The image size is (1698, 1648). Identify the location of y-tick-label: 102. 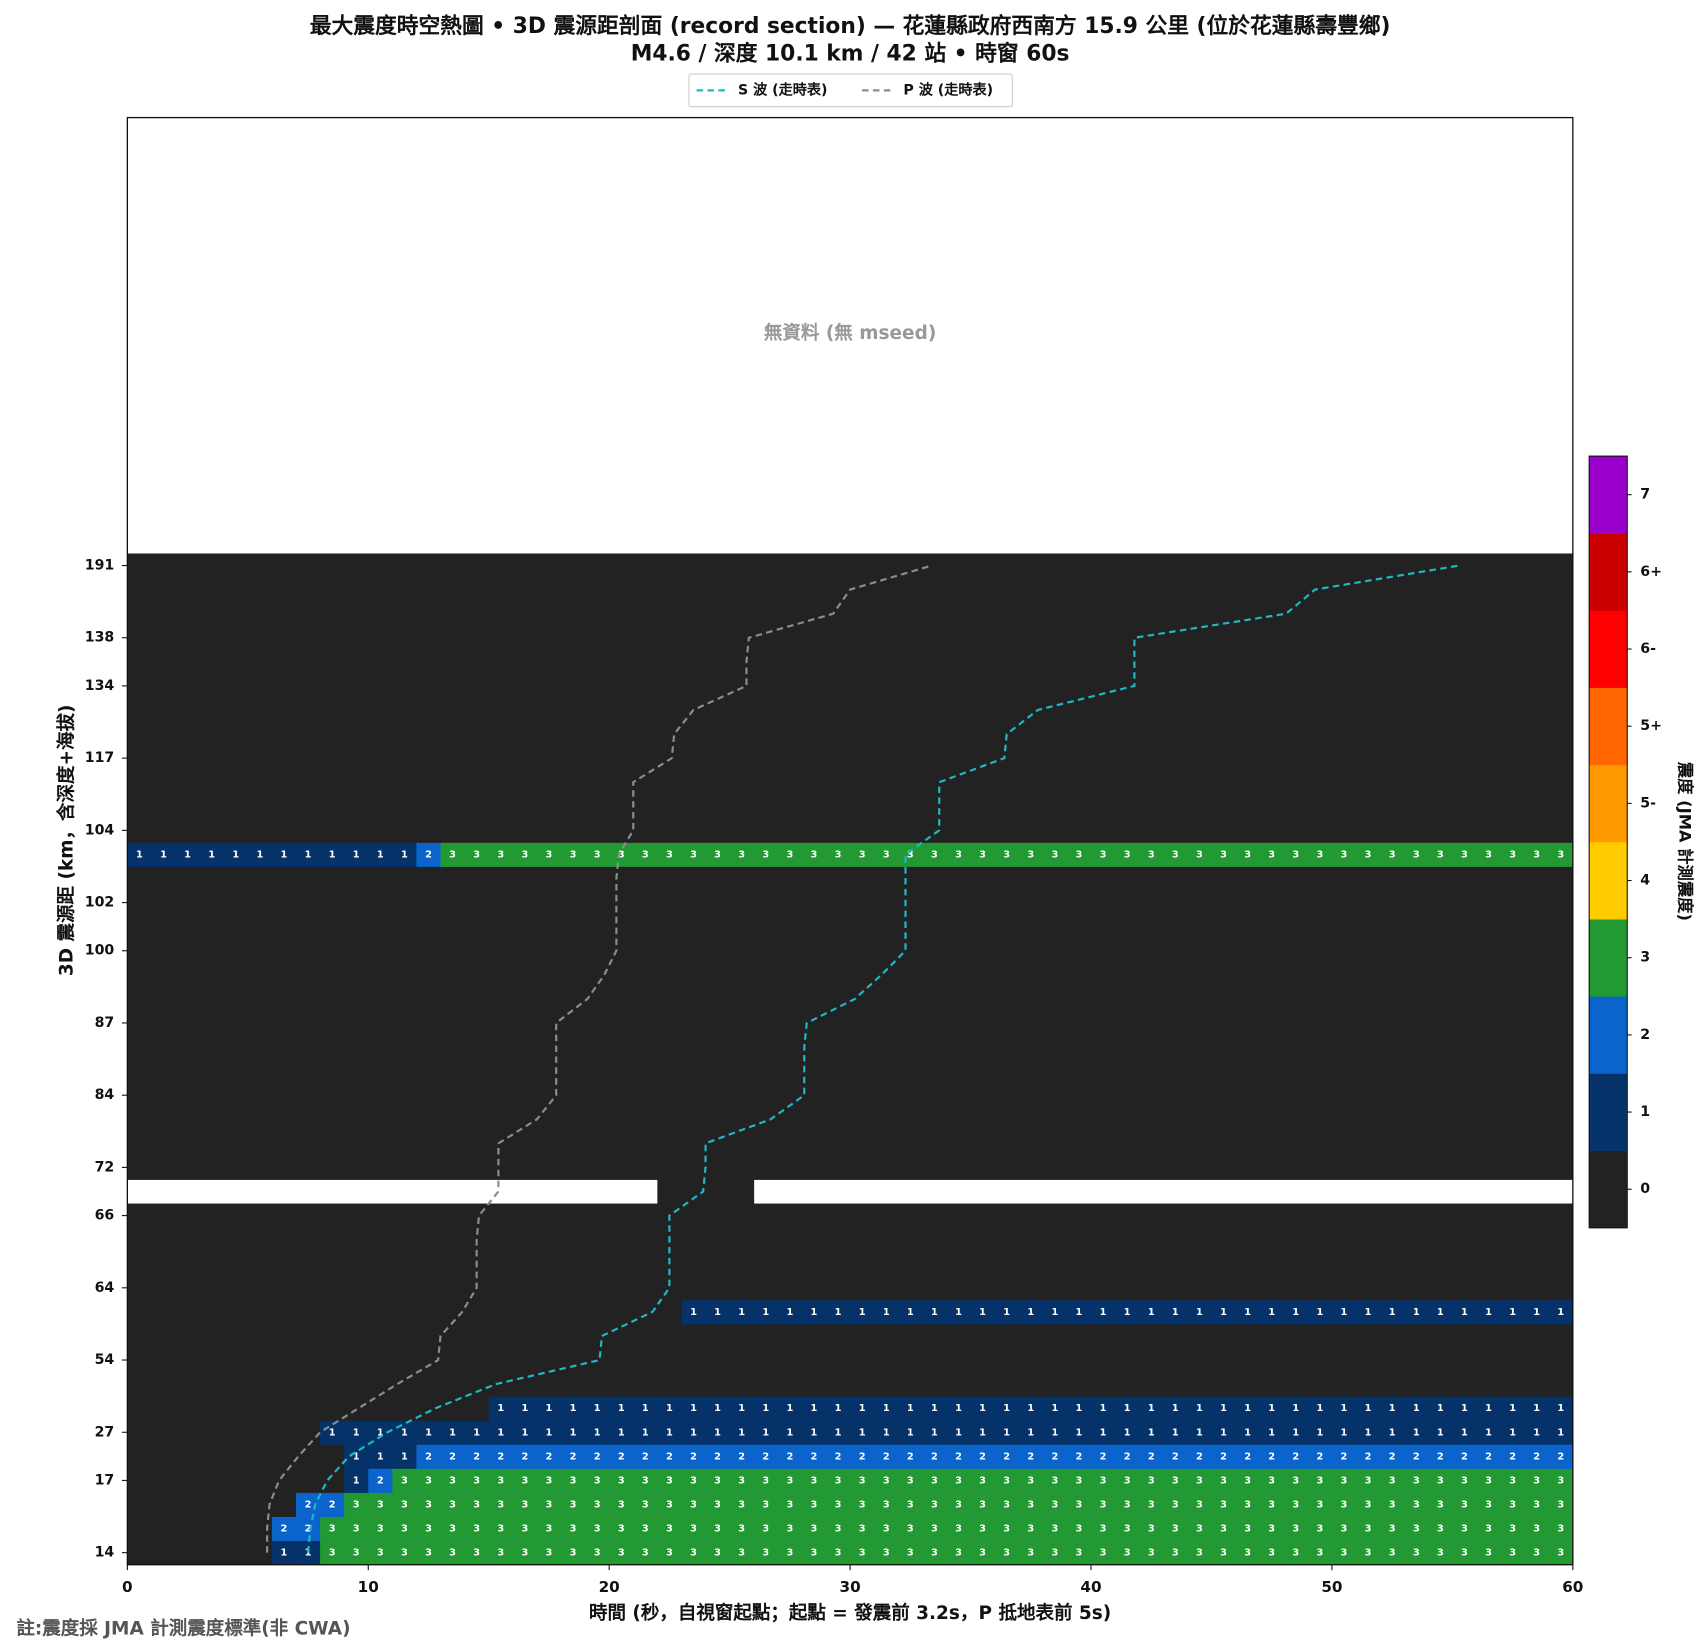
(100, 903).